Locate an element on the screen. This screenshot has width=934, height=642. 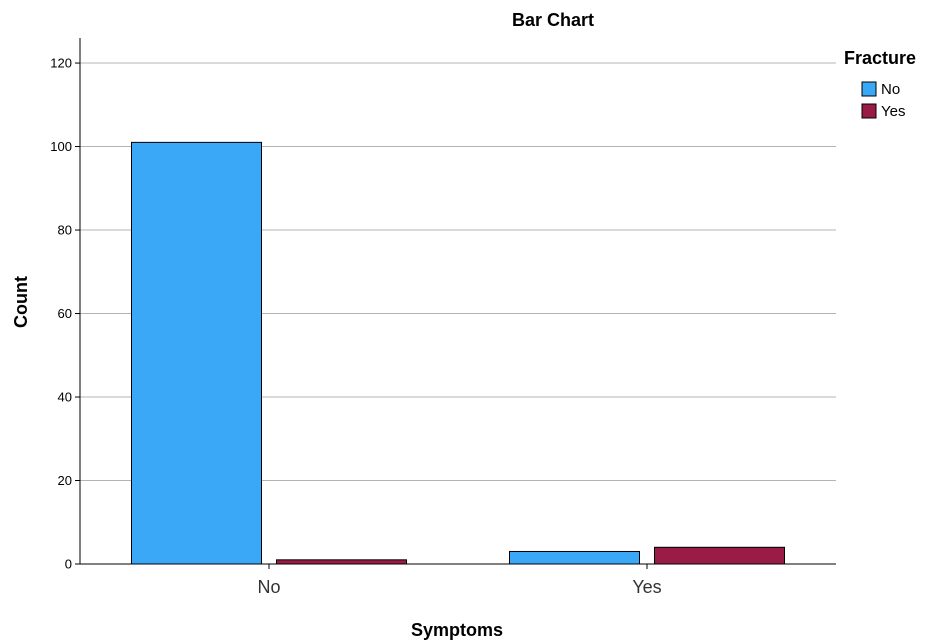
bar-yes-yes is located at coordinates (719, 555).